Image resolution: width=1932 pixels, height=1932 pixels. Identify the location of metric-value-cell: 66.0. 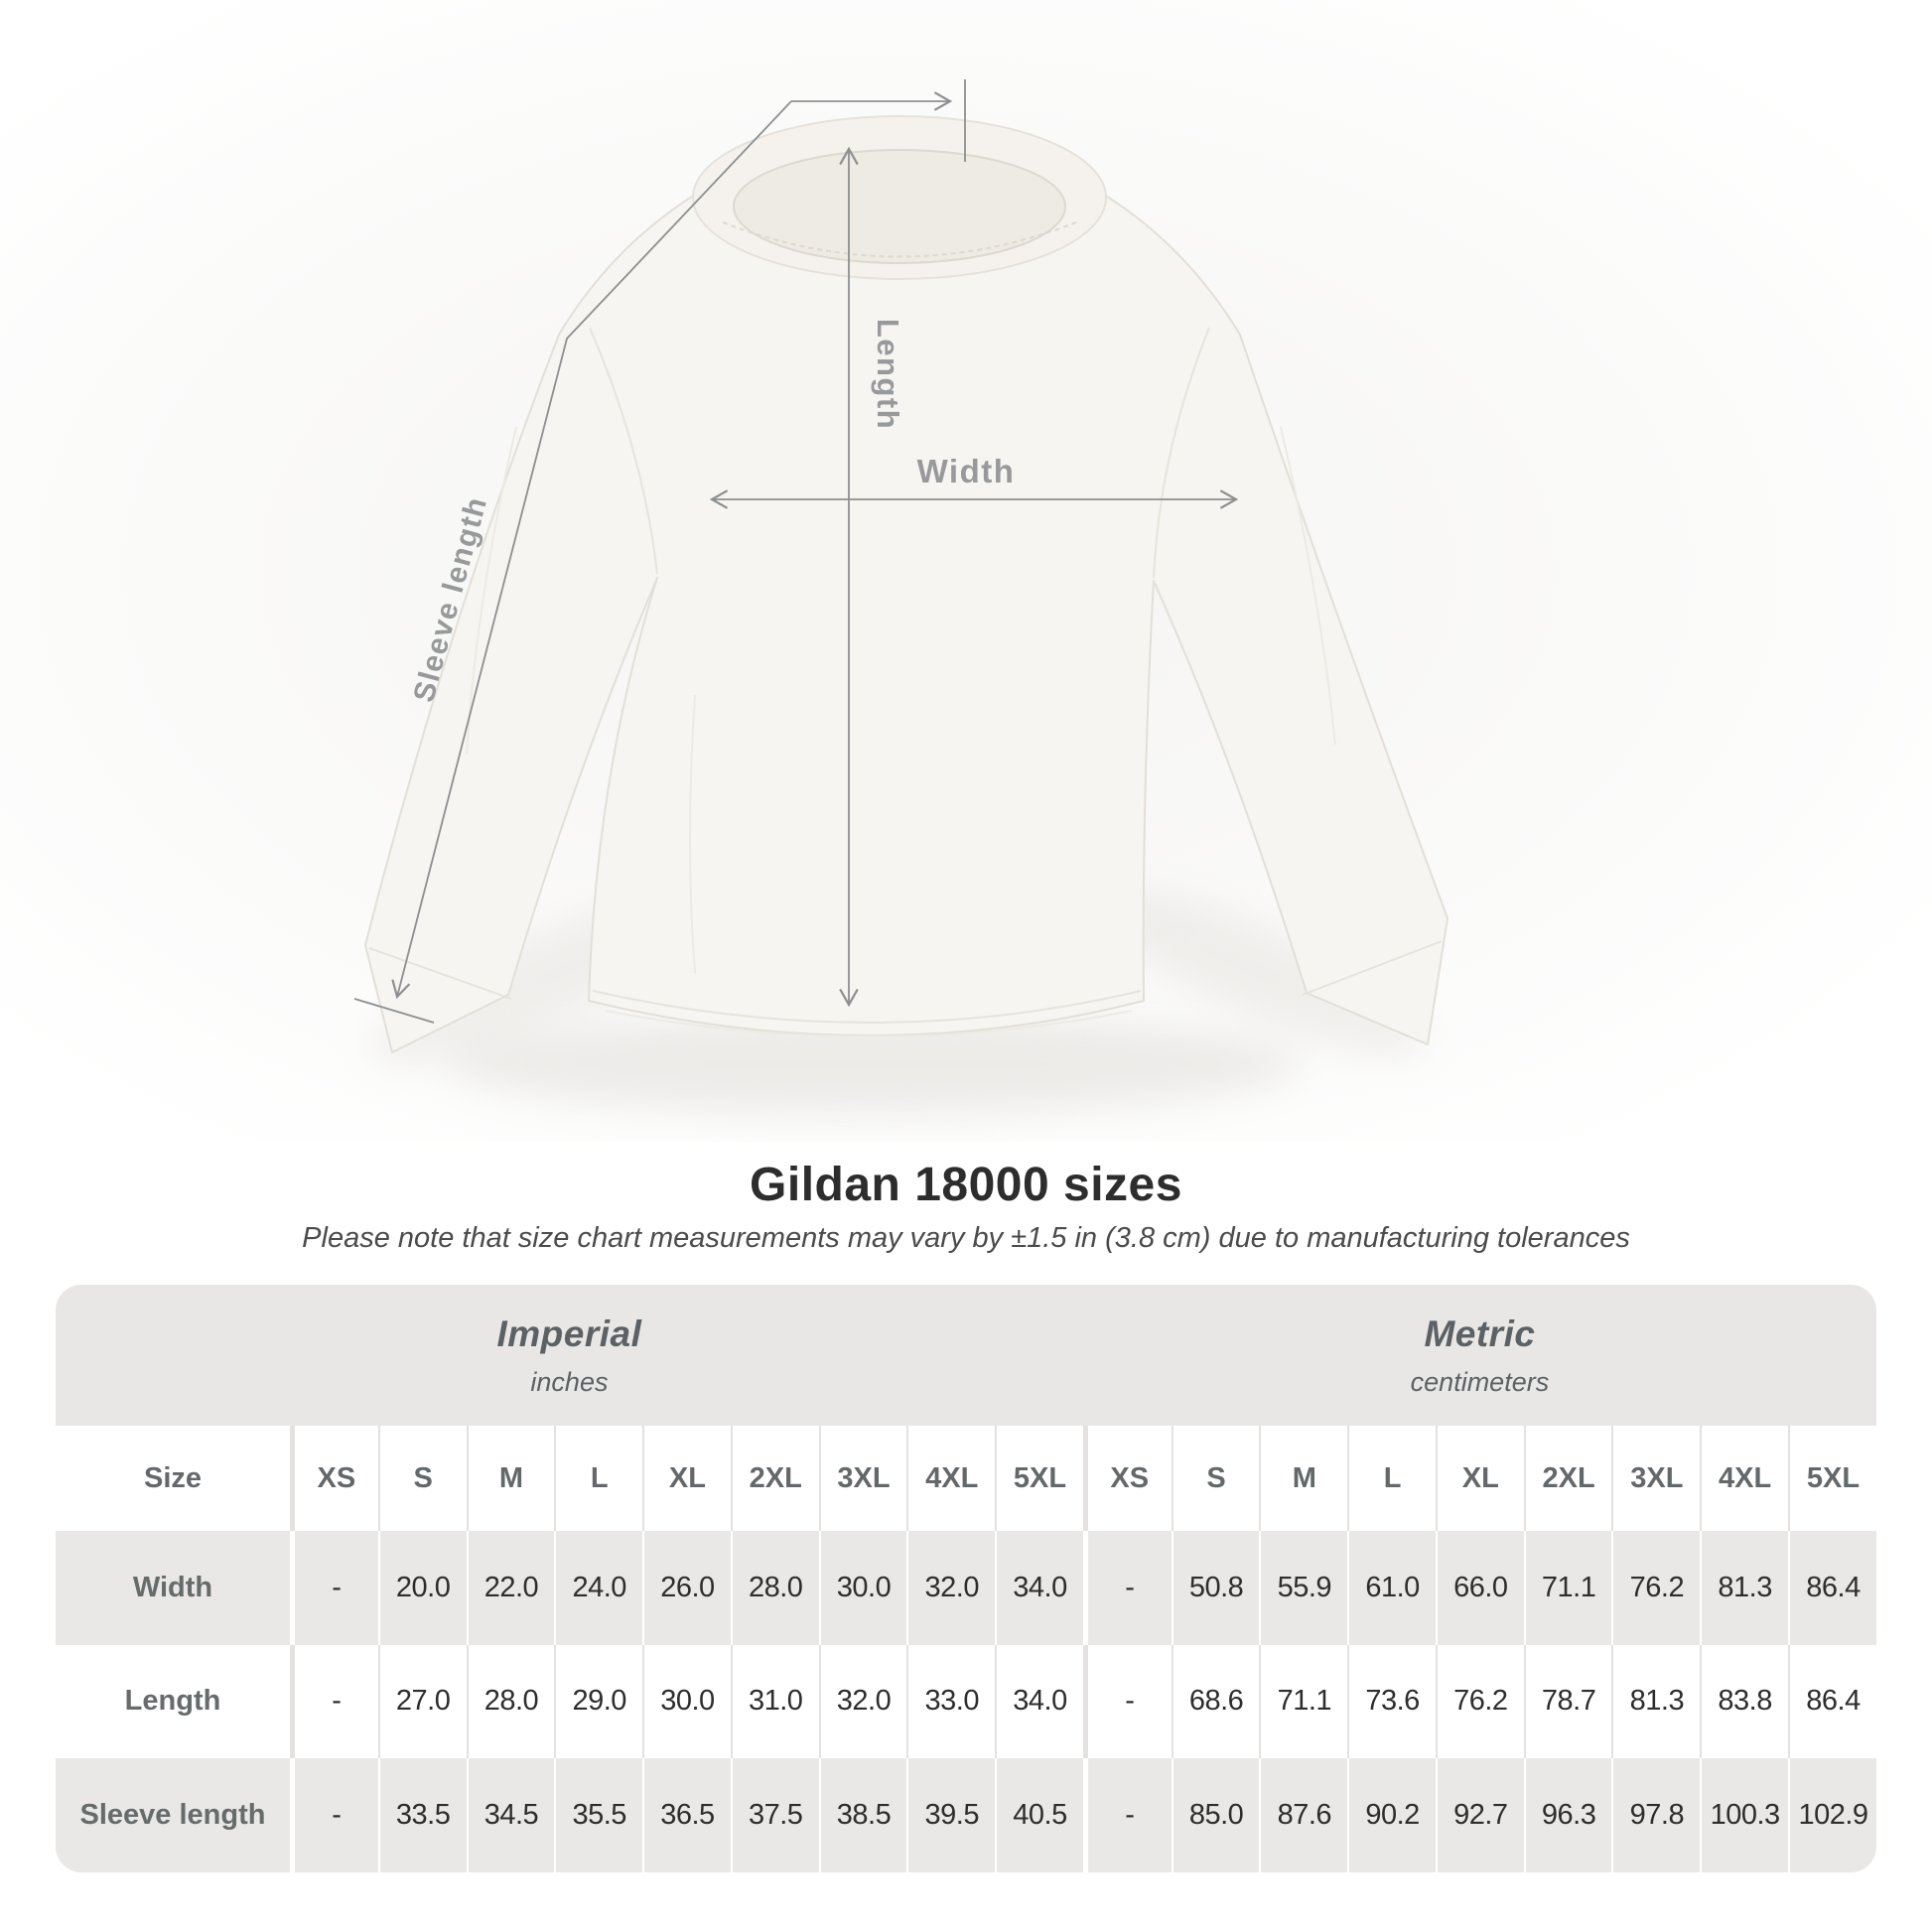
(1480, 1588).